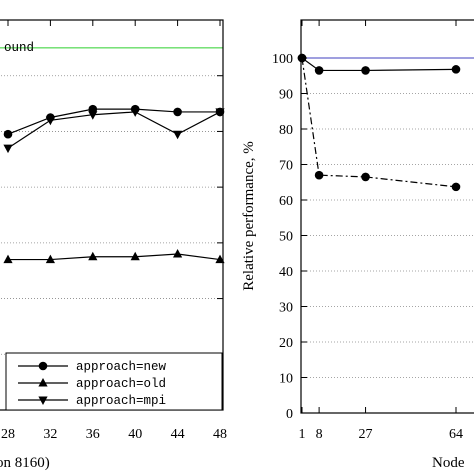 Image resolution: width=474 pixels, height=474 pixels. I want to click on right-x-tick-label: 1, so click(302, 434).